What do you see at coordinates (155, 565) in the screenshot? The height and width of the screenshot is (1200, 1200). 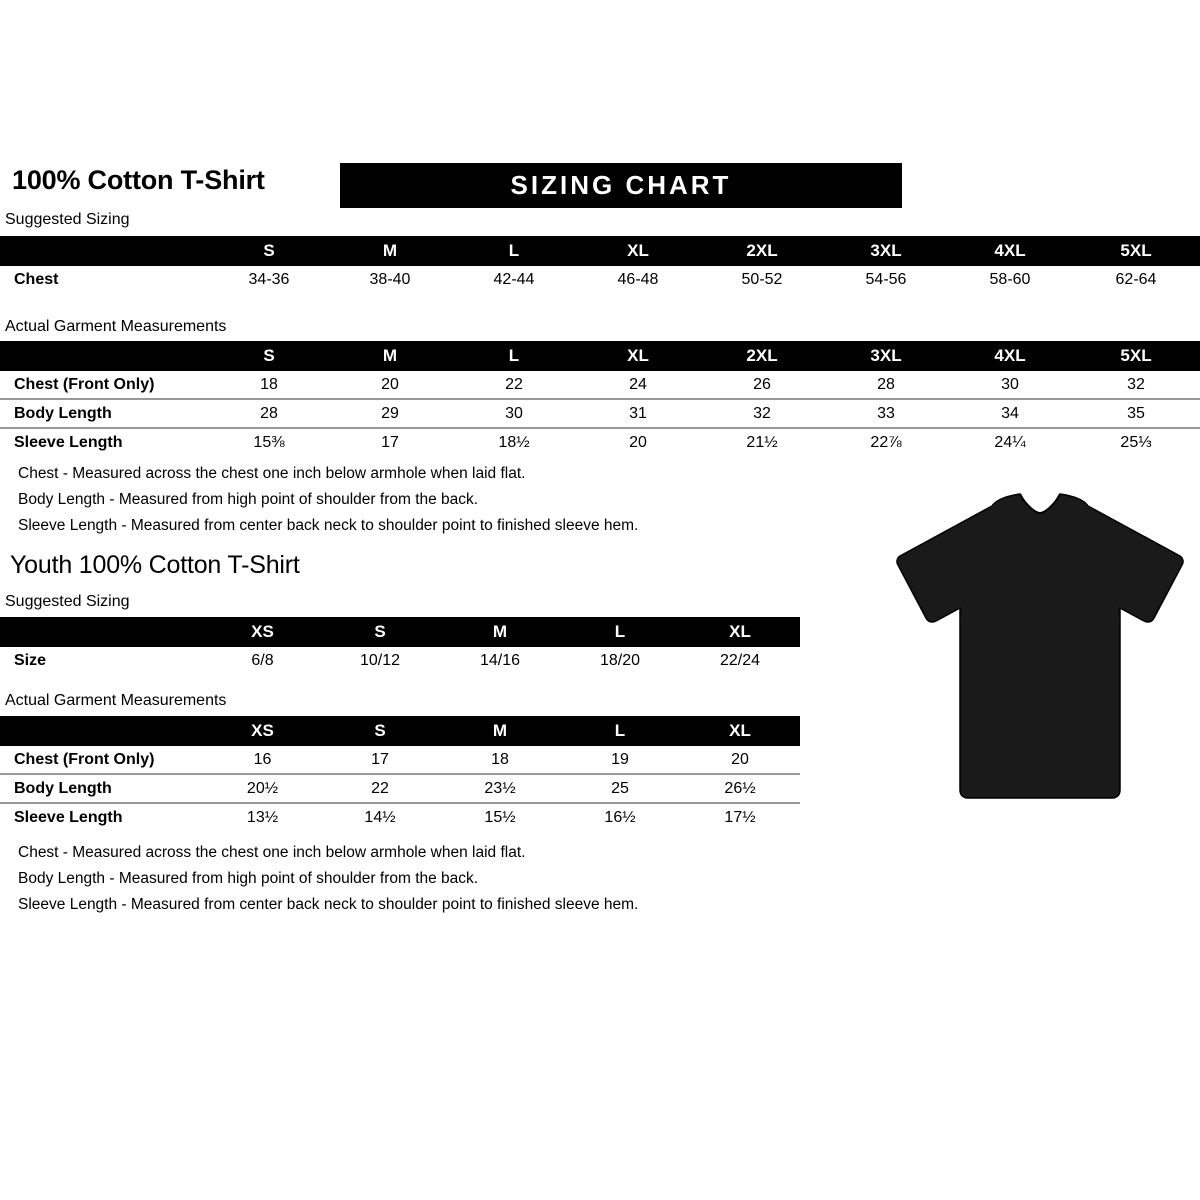 I see `youth-section-title: Youth 100% Cotton T-Shirt` at bounding box center [155, 565].